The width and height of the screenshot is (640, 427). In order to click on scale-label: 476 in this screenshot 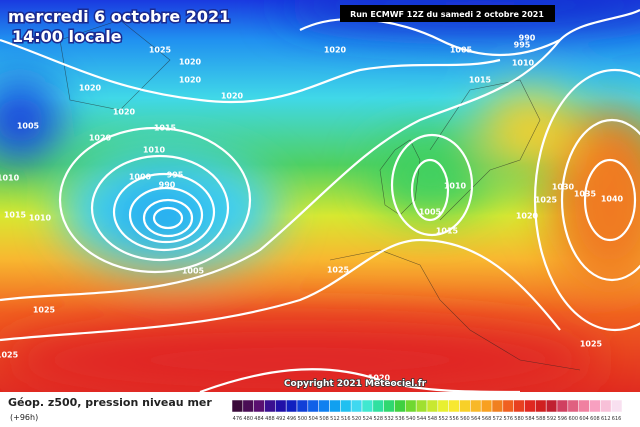, I will do `click(238, 419)`.